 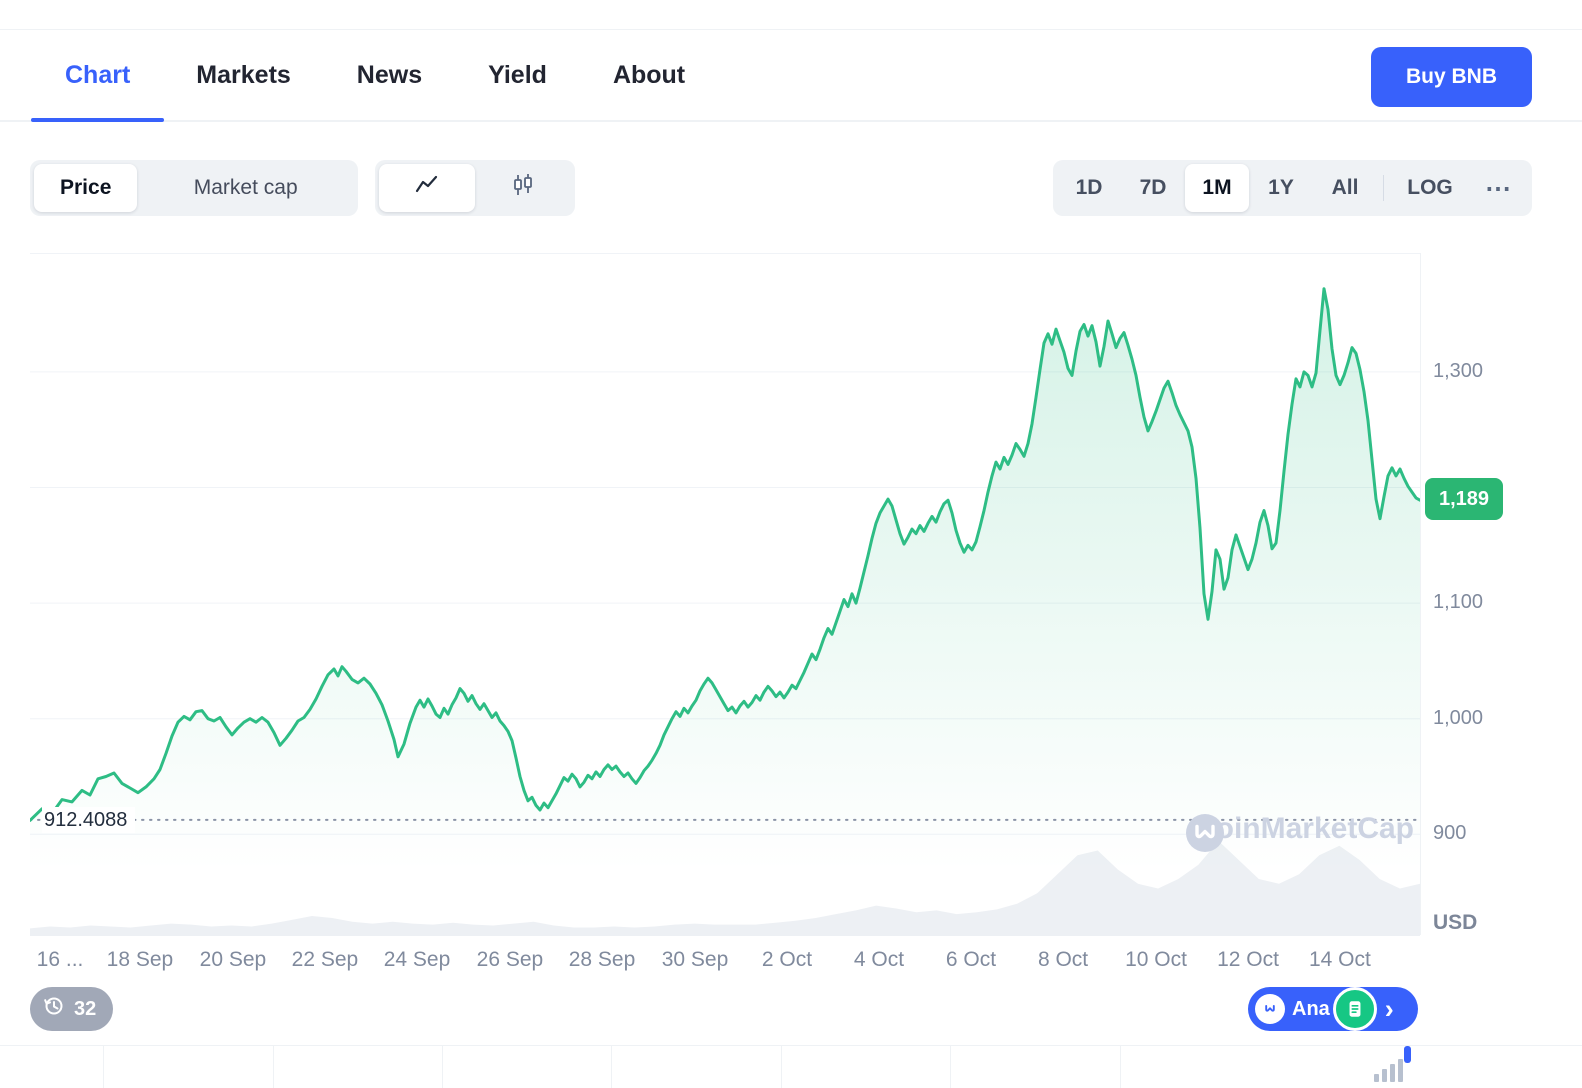 What do you see at coordinates (1303, 828) in the screenshot?
I see `watermark-text: CoinMarketCap` at bounding box center [1303, 828].